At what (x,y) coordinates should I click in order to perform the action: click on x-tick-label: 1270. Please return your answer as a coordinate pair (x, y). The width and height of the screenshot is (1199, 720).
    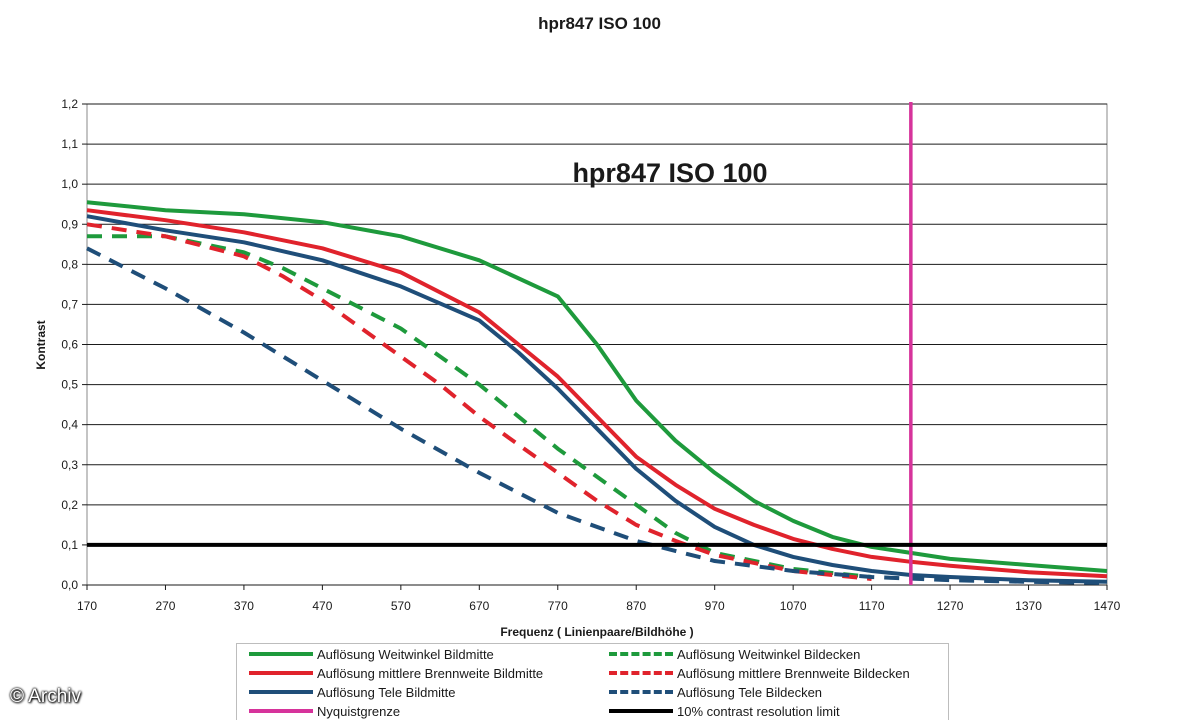
    Looking at the image, I should click on (950, 606).